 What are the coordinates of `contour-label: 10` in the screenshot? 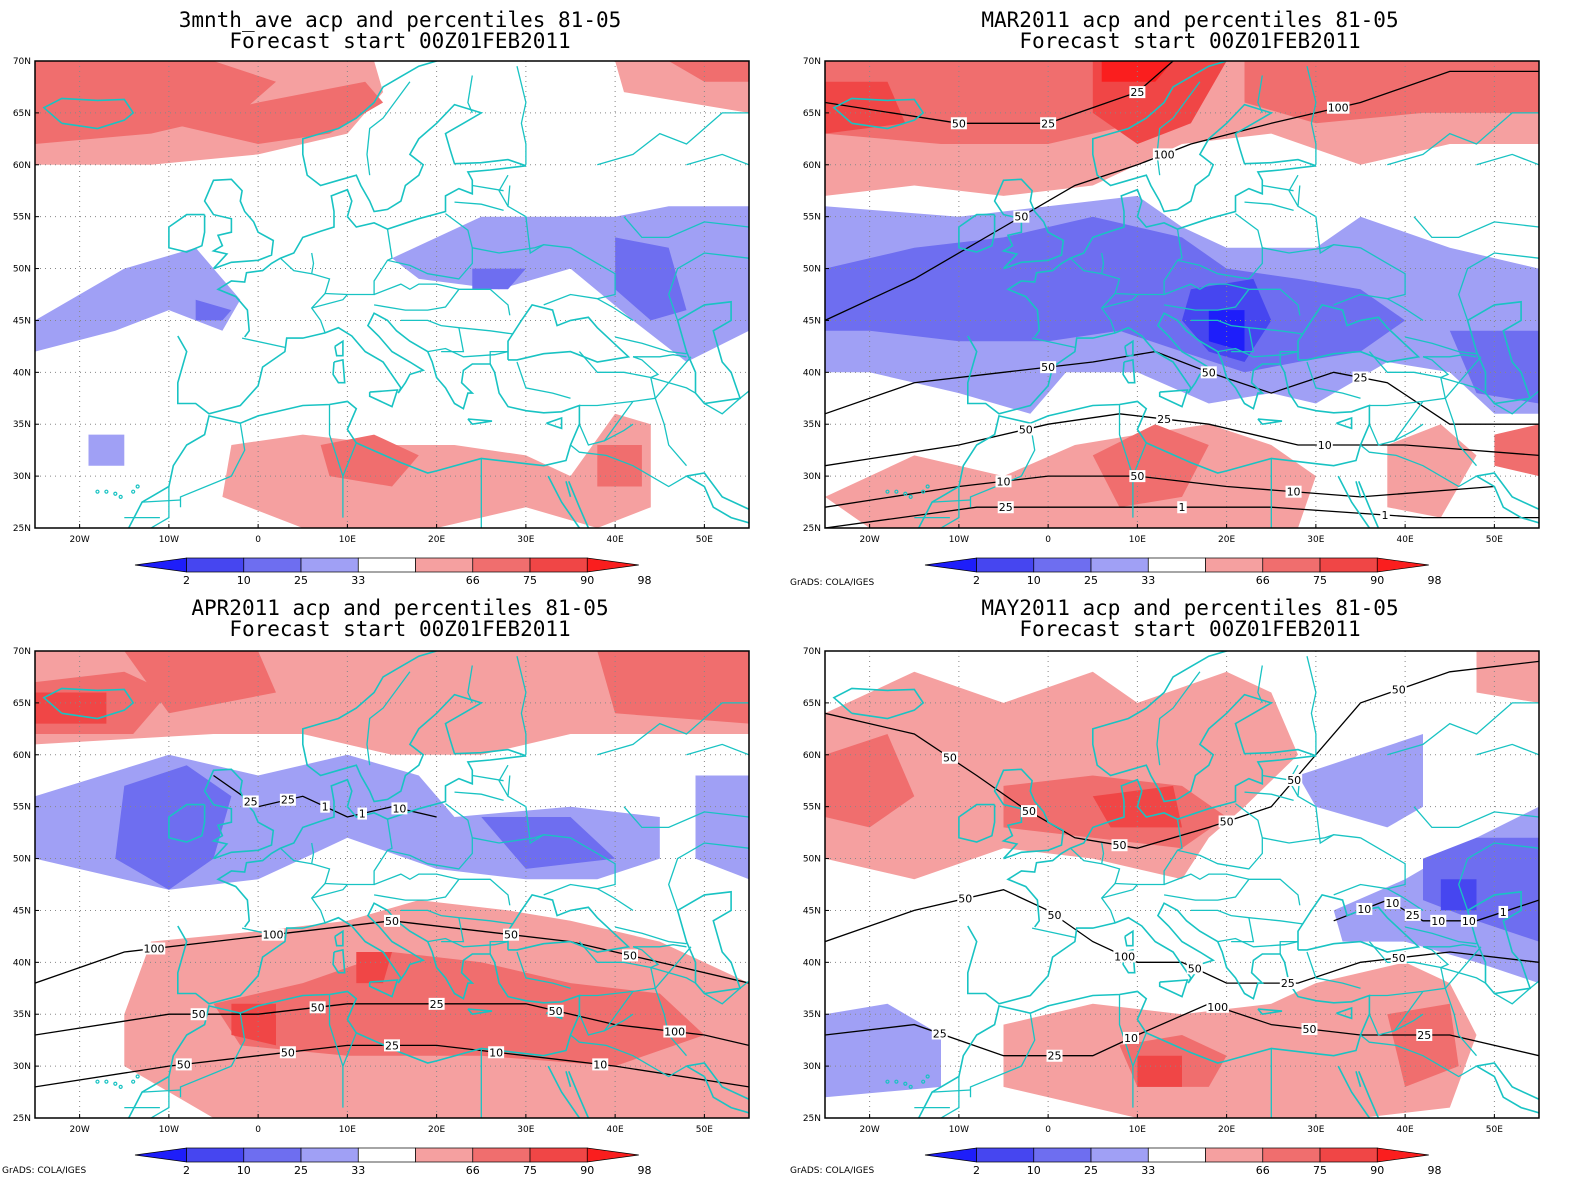 It's located at (1004, 481).